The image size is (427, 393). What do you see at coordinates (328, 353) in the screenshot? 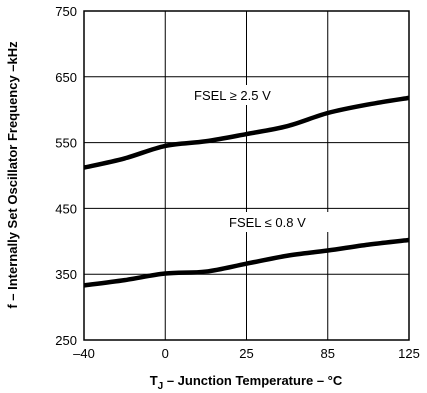
I see `x-tick-label: 85` at bounding box center [328, 353].